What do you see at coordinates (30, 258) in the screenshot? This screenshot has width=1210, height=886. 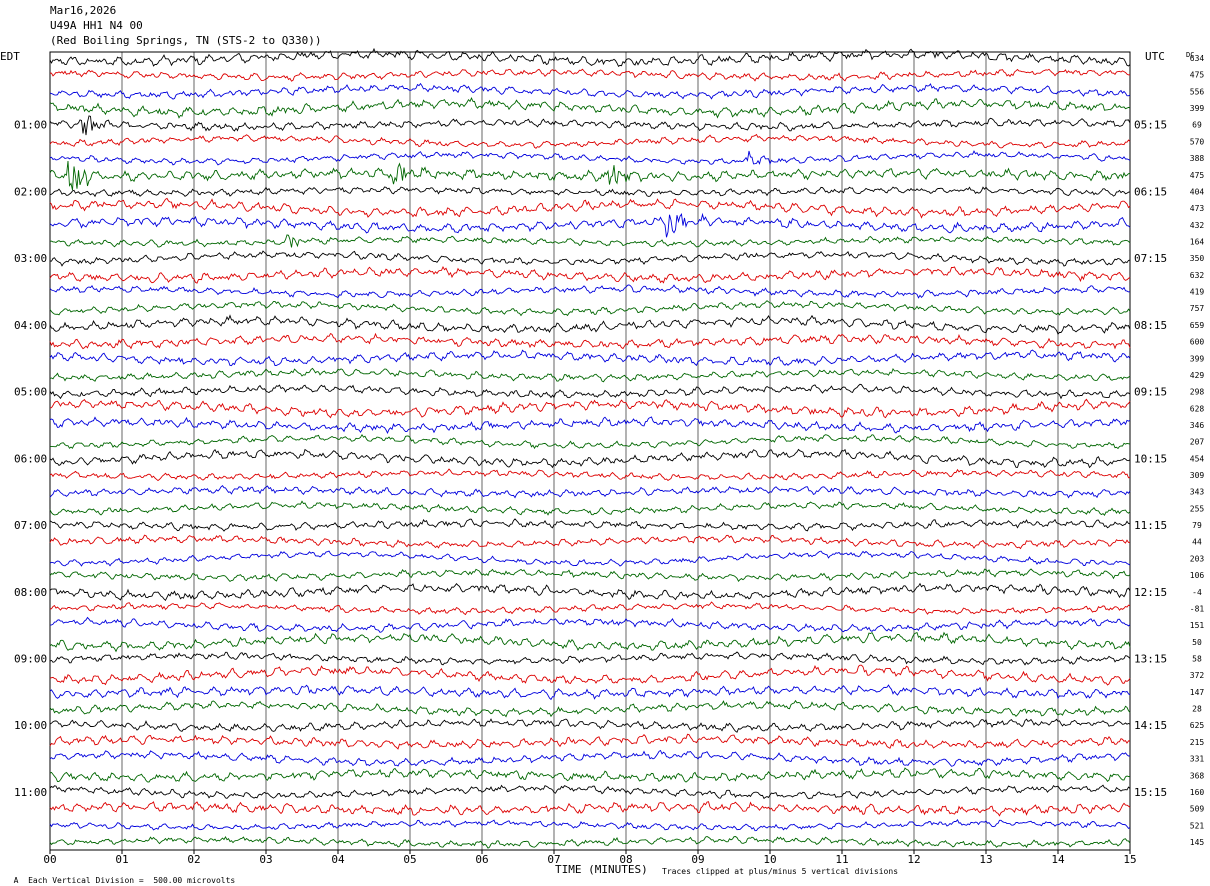 I see `edt-hour-label: 03:00` at bounding box center [30, 258].